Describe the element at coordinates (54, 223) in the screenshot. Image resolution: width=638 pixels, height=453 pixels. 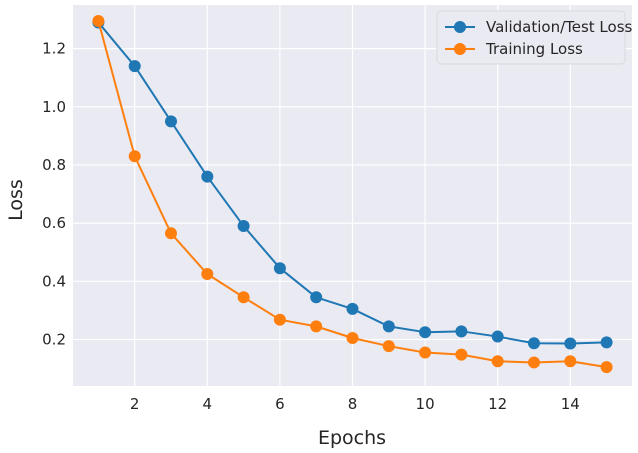
I see `y-tick-label: 0.6` at that location.